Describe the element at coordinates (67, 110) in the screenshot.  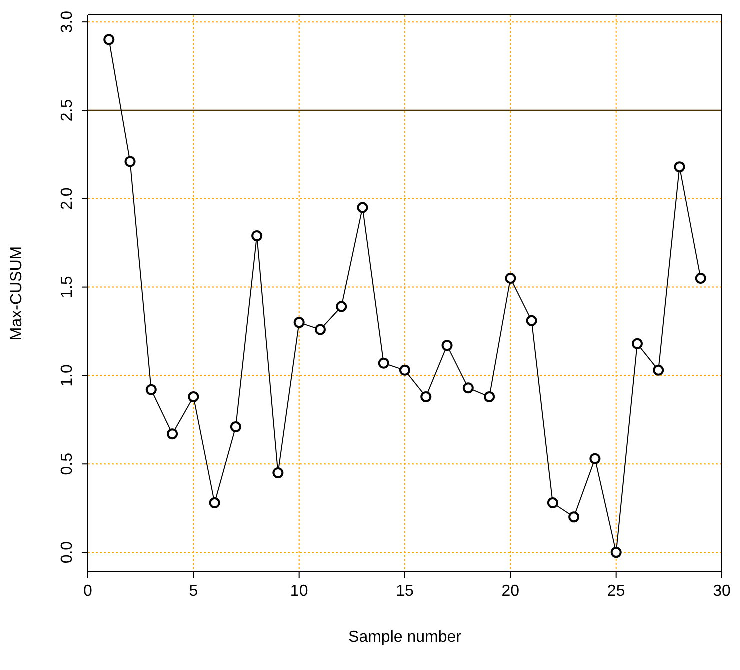
I see `y-tick-label: 2.5` at that location.